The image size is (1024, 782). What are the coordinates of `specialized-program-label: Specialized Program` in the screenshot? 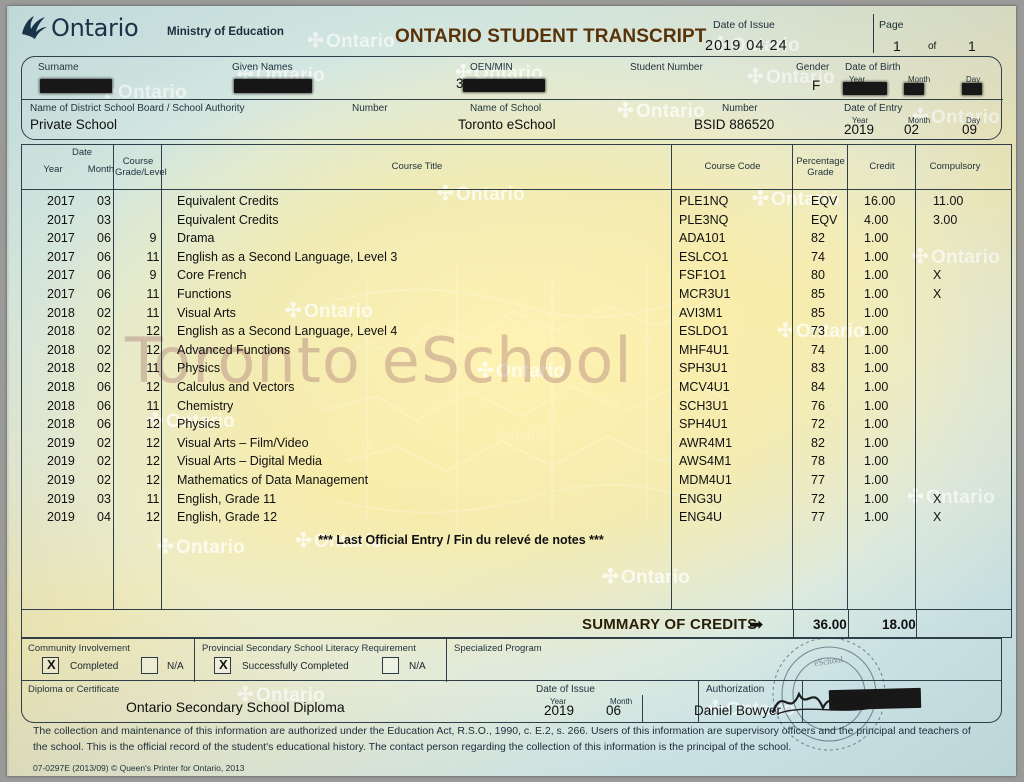 It's located at (498, 648).